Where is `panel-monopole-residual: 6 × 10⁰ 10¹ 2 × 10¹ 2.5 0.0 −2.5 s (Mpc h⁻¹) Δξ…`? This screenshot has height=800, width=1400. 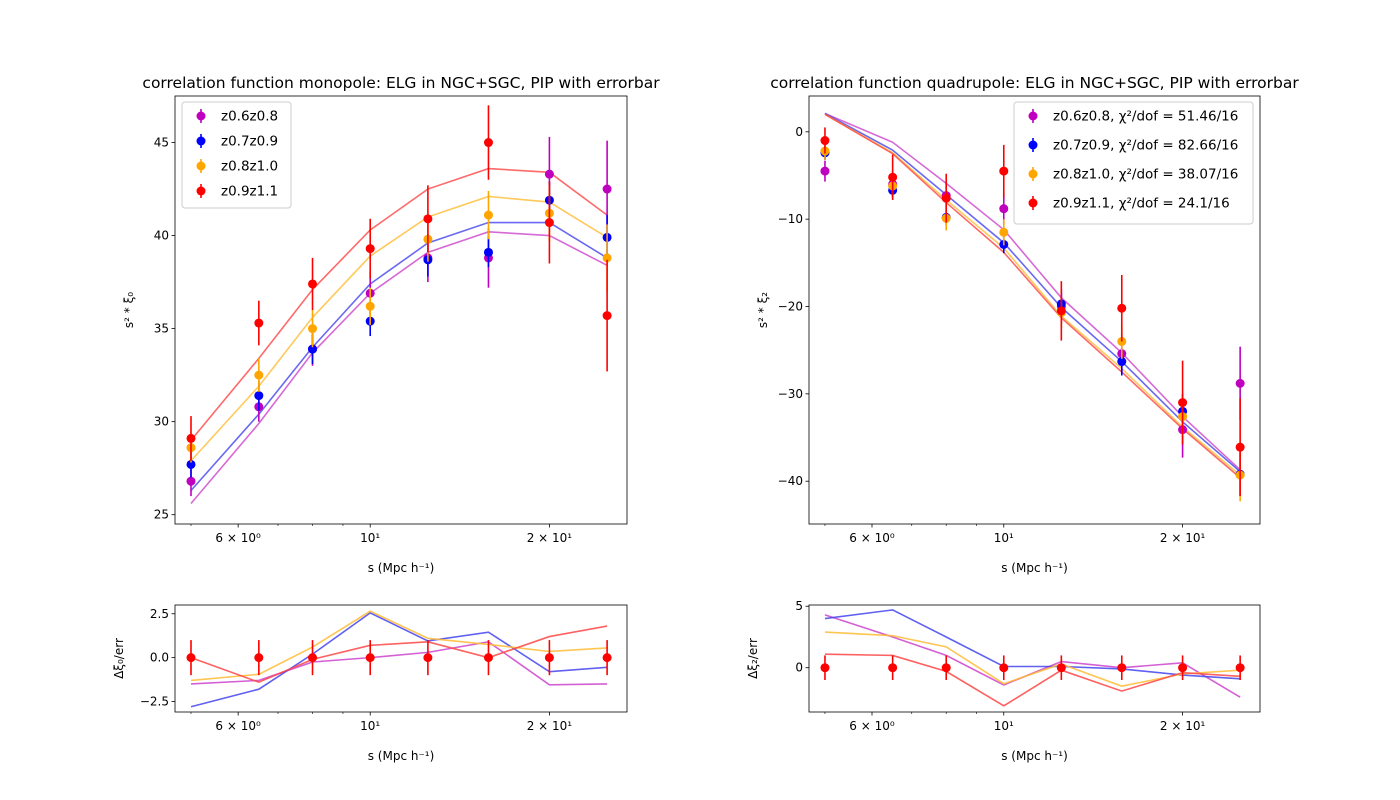 panel-monopole-residual: 6 × 10⁰ 10¹ 2 × 10¹ 2.5 0.0 −2.5 s (Mpc h⁻¹) Δξ… is located at coordinates (370, 683).